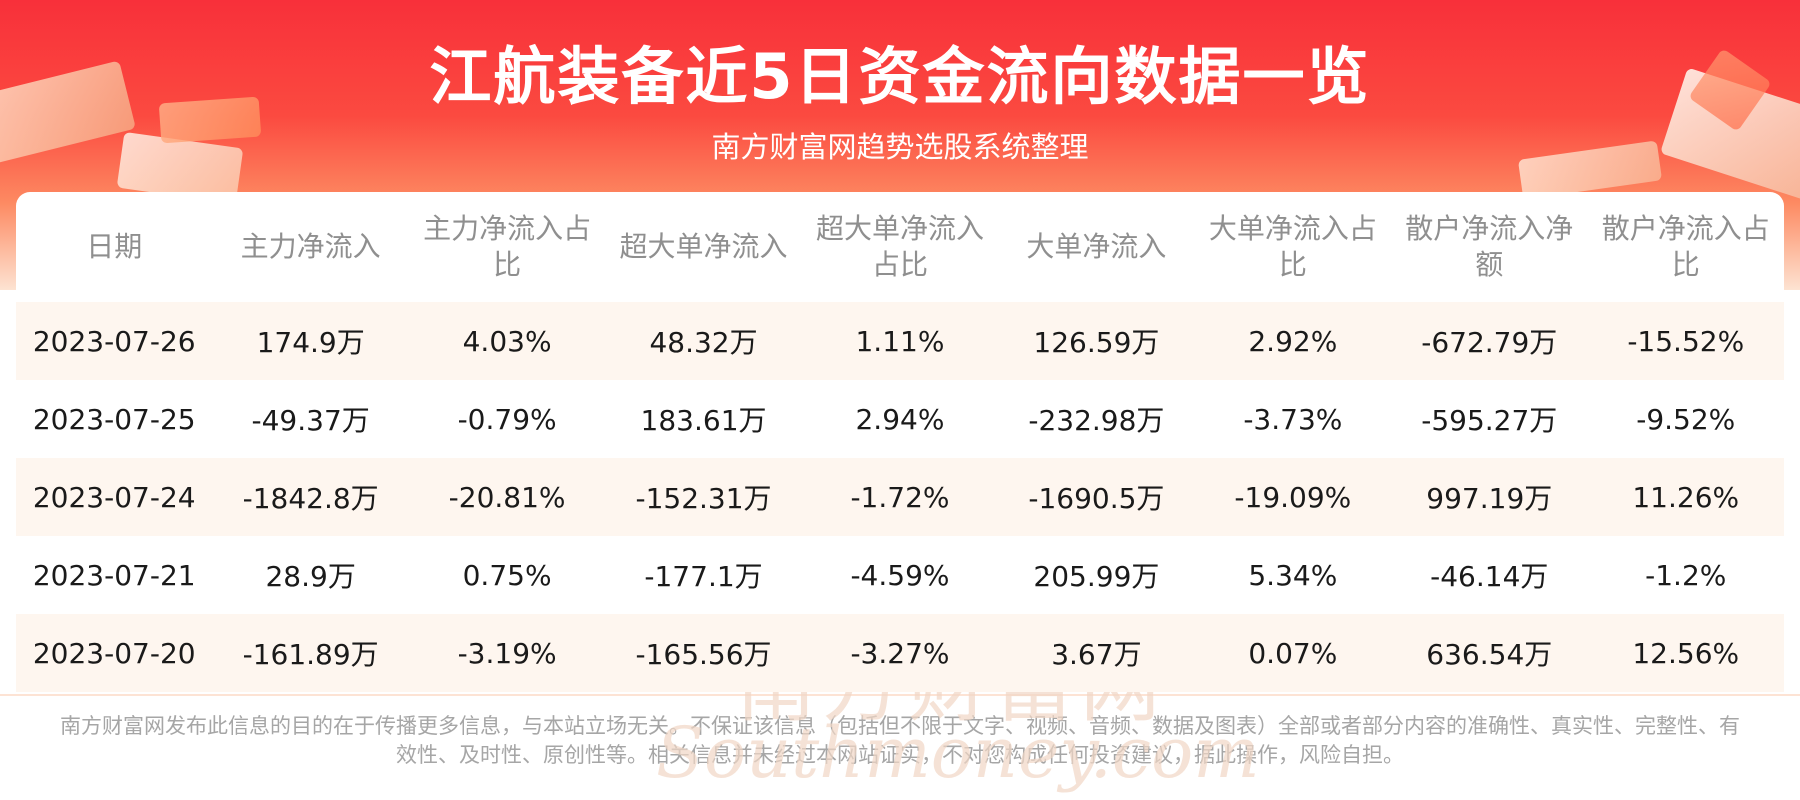 The height and width of the screenshot is (800, 1800). I want to click on table-cell: 2.94%, so click(900, 419).